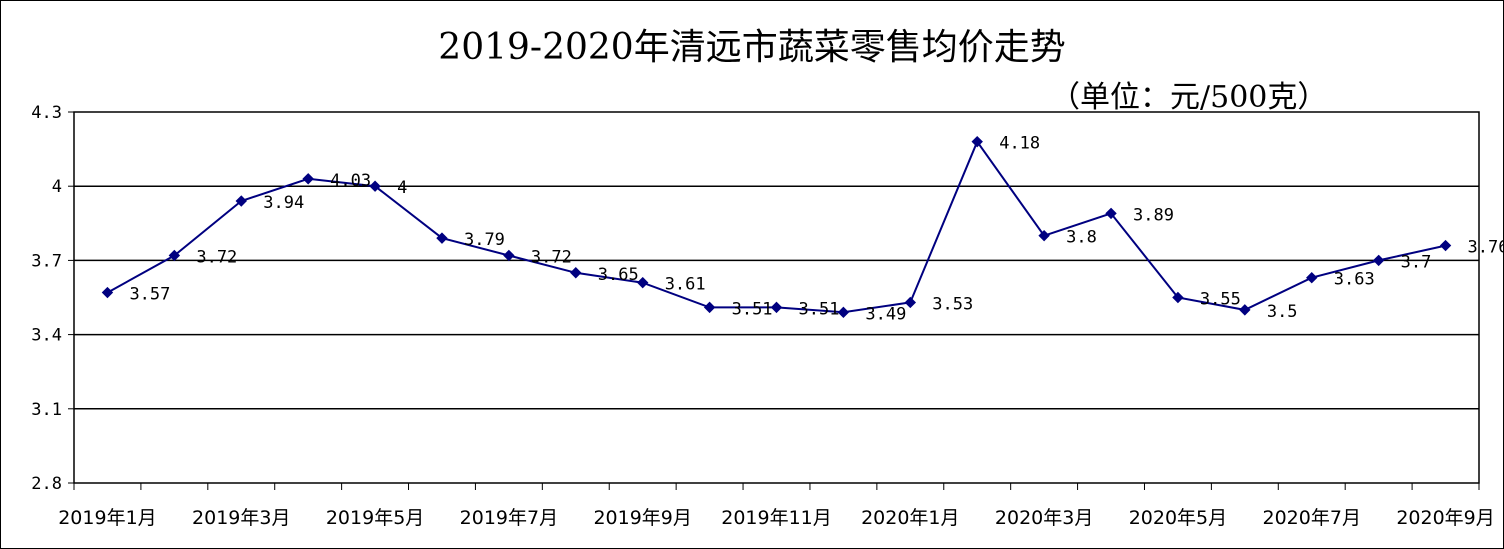  Describe the element at coordinates (776, 518) in the screenshot. I see `x-tick-label: 2019年11月` at that location.